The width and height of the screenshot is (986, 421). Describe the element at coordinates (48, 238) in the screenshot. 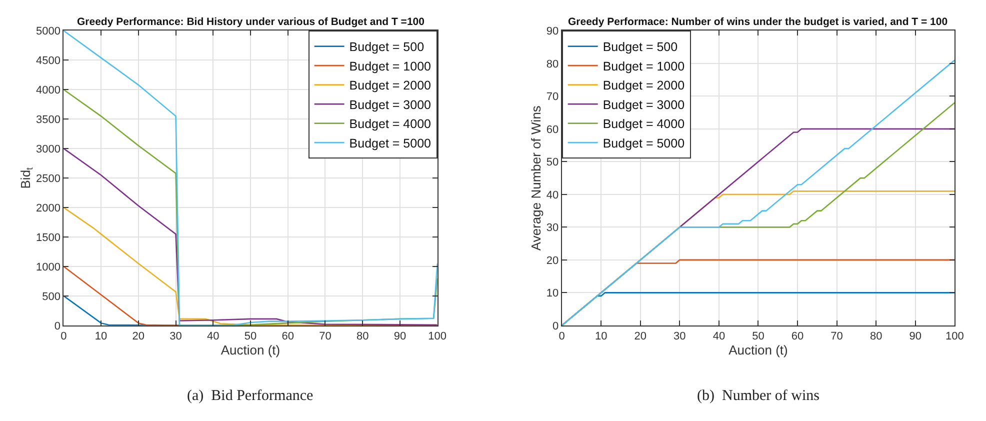

I see `y-tick-label: 1500` at that location.